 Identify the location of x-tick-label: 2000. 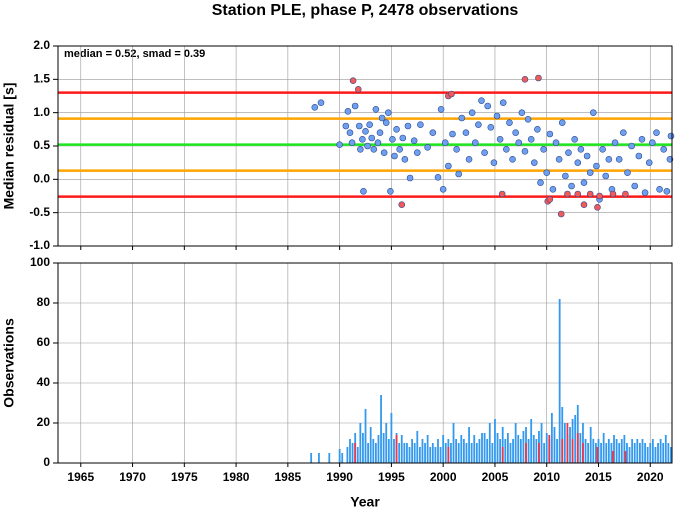
(443, 477).